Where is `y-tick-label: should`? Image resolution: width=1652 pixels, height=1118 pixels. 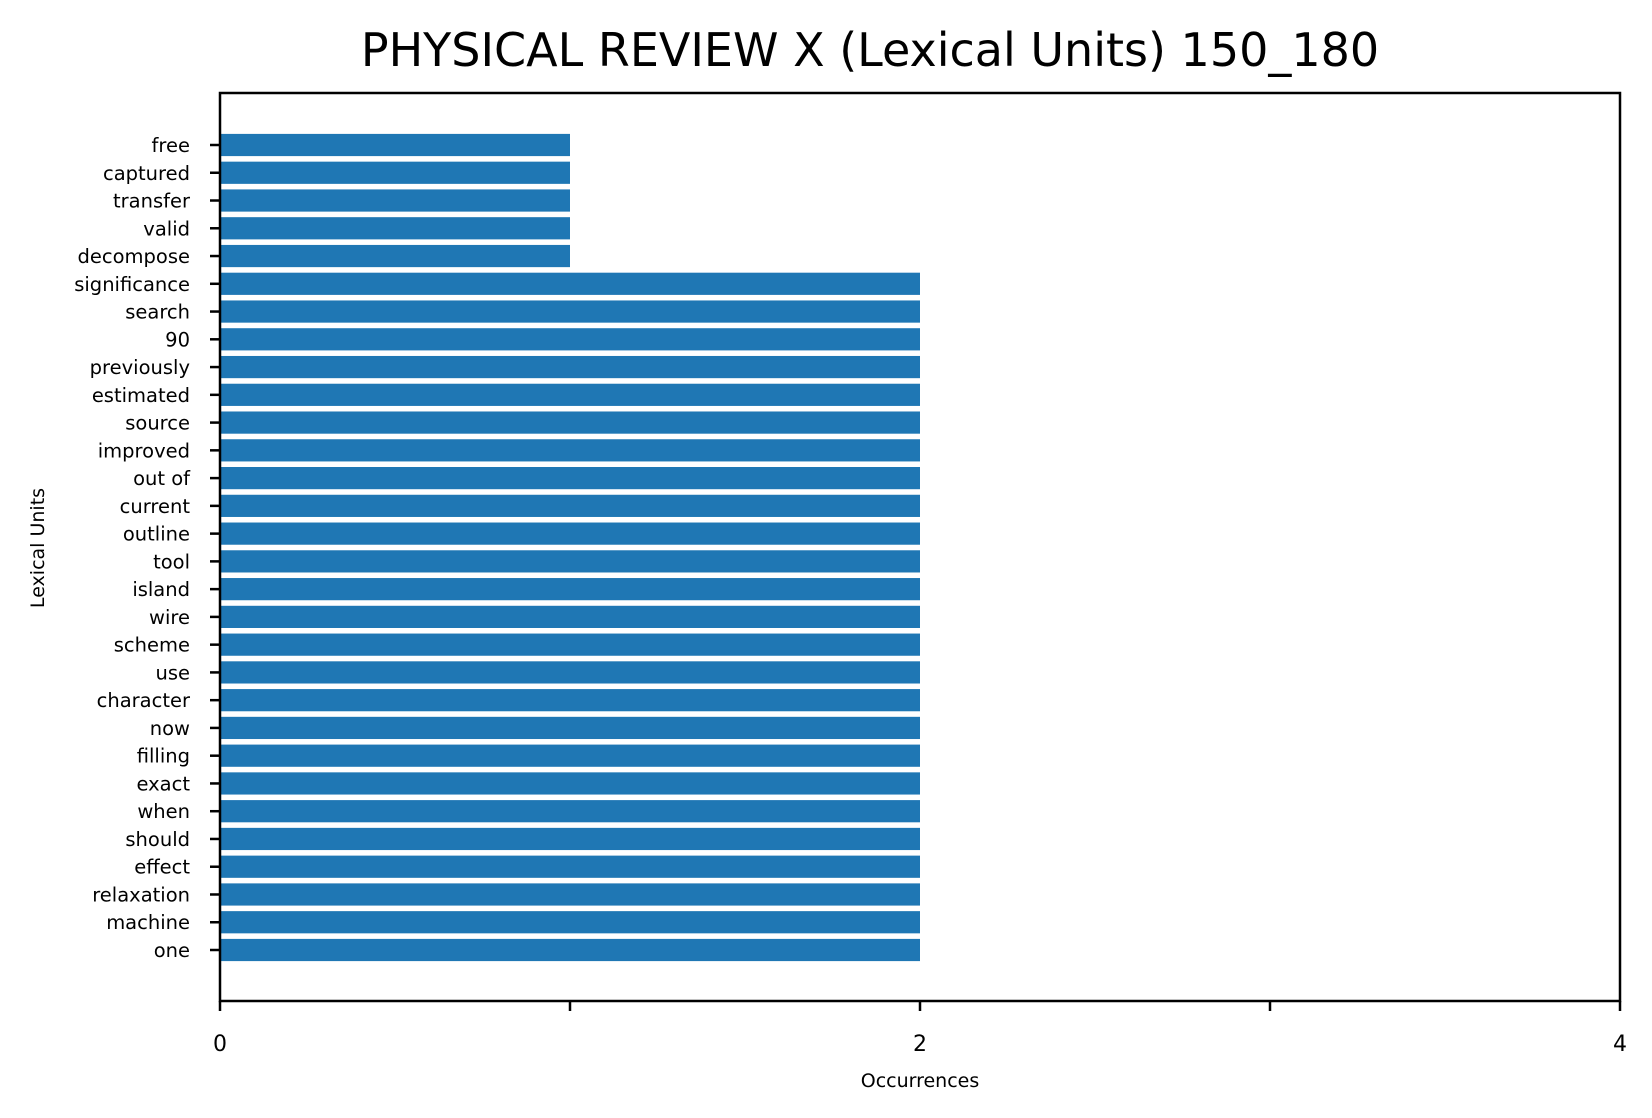 y-tick-label: should is located at coordinates (157, 839).